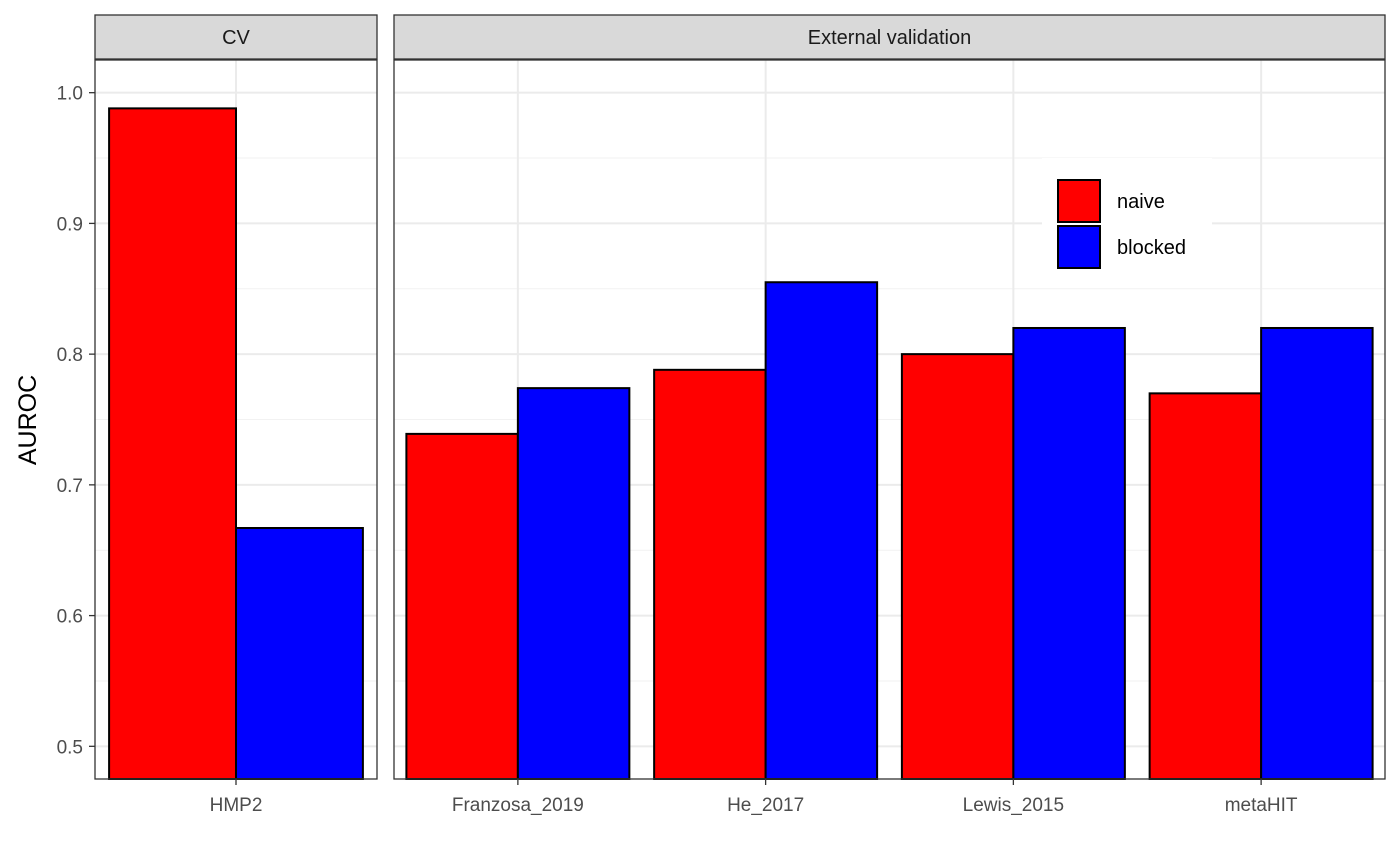 This screenshot has width=1400, height=865. What do you see at coordinates (1069, 553) in the screenshot?
I see `bar-blocked-lewis_2015` at bounding box center [1069, 553].